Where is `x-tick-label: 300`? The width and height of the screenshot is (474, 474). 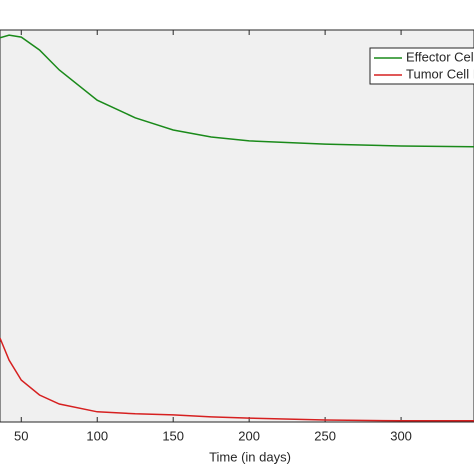
x-tick-label: 300 is located at coordinates (401, 435).